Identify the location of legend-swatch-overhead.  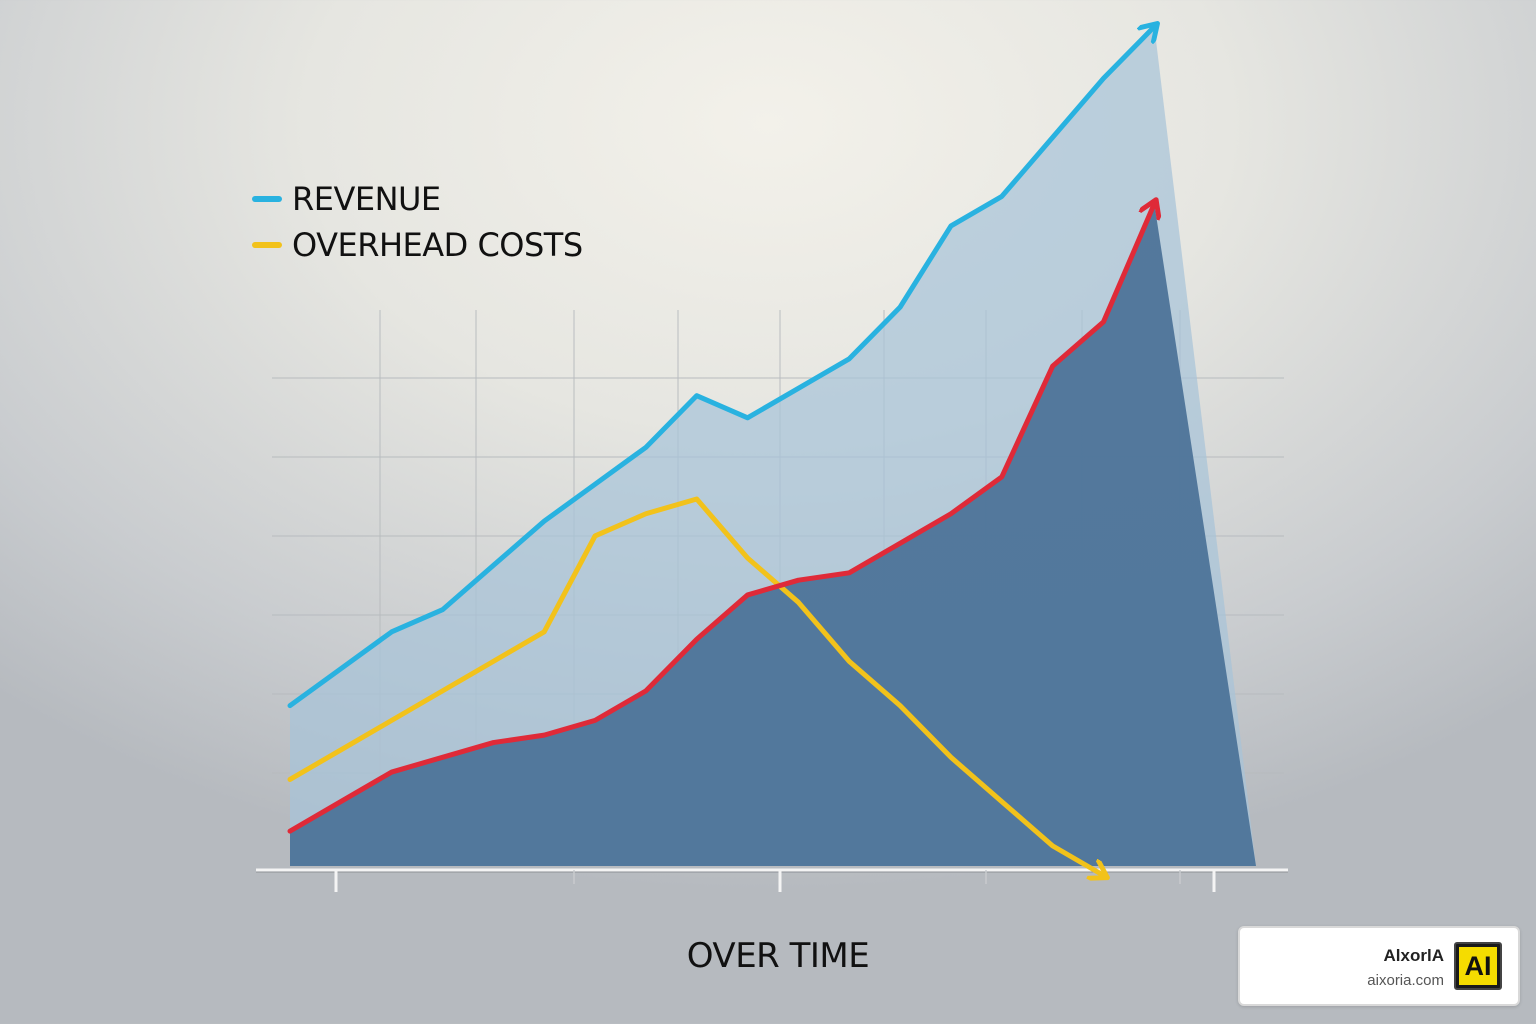
(267, 245).